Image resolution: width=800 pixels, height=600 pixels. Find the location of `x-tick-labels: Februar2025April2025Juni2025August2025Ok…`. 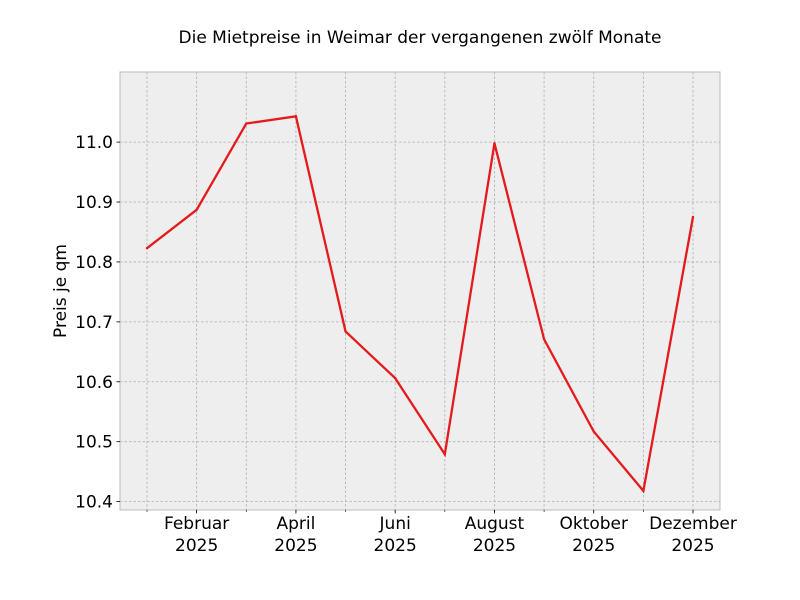

x-tick-labels: Februar2025April2025Juni2025August2025Ok… is located at coordinates (450, 535).